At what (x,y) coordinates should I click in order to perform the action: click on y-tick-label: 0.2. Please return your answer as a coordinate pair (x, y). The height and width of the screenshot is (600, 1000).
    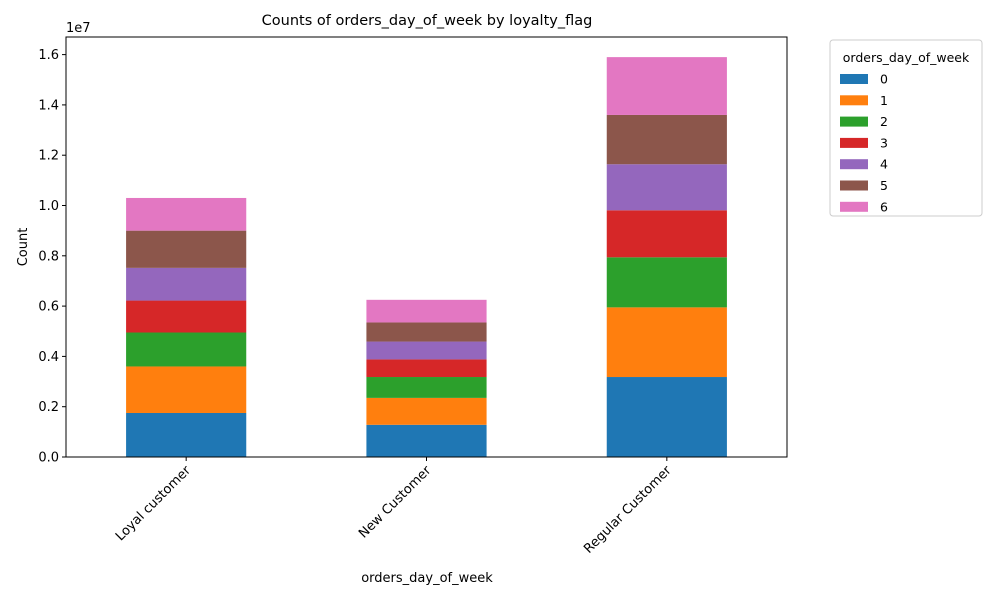
    Looking at the image, I should click on (48, 407).